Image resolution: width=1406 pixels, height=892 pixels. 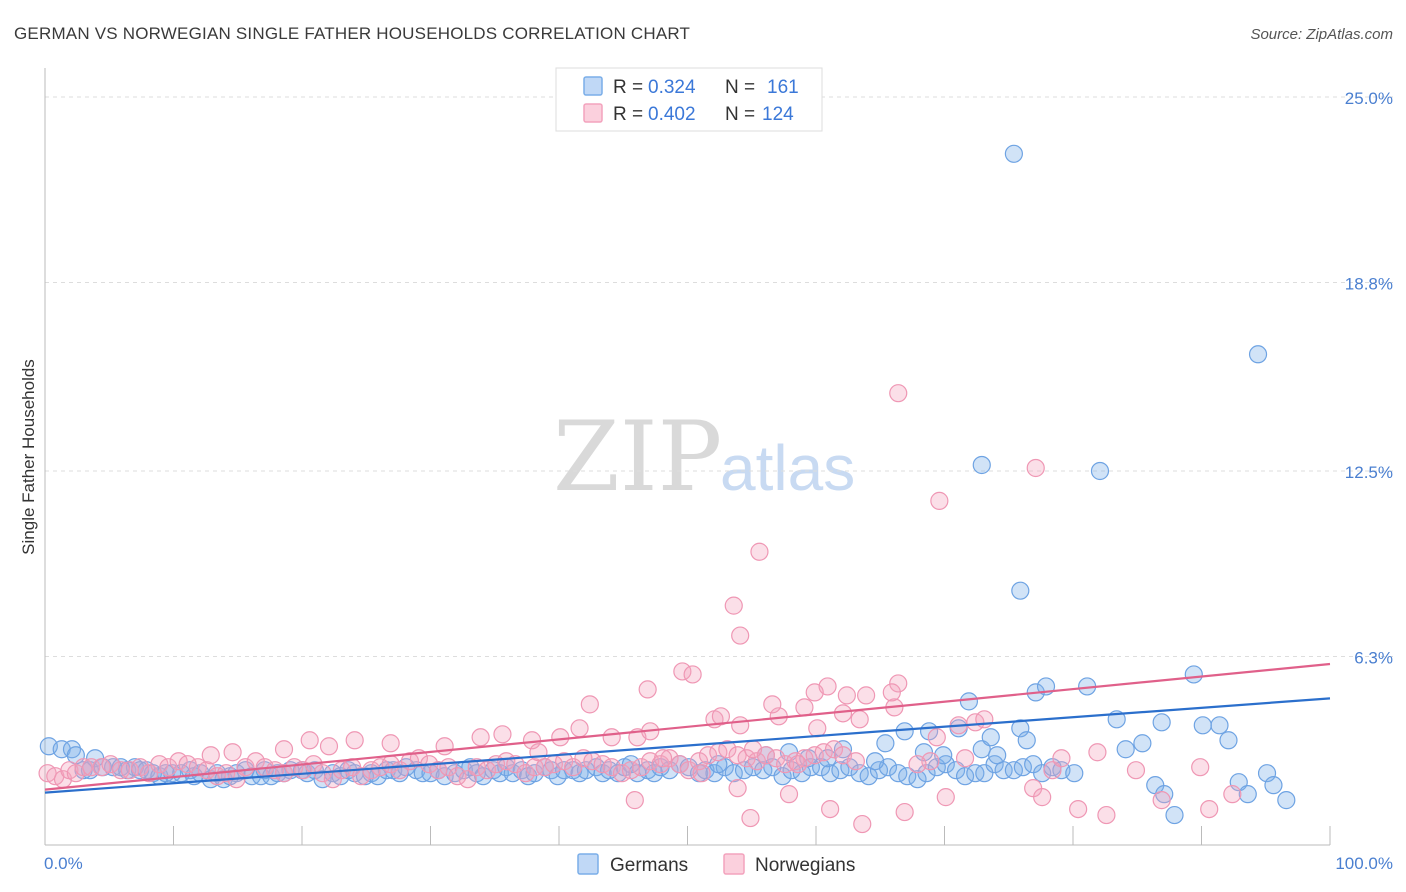 What do you see at coordinates (805, 865) in the screenshot?
I see `series-legend-label-norwegians: Norwegians` at bounding box center [805, 865].